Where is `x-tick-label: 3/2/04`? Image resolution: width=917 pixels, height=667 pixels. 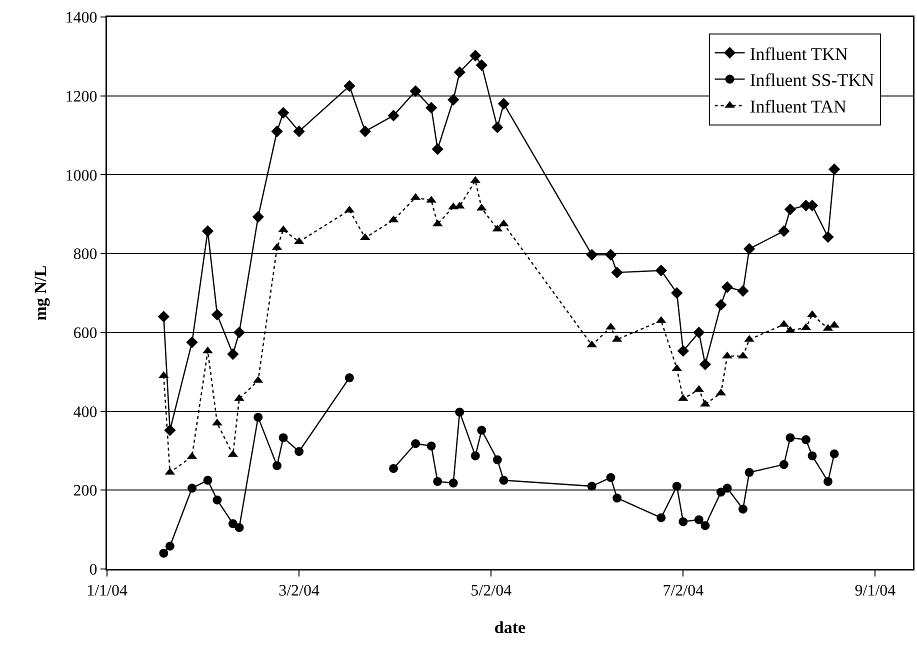 x-tick-label: 3/2/04 is located at coordinates (299, 591).